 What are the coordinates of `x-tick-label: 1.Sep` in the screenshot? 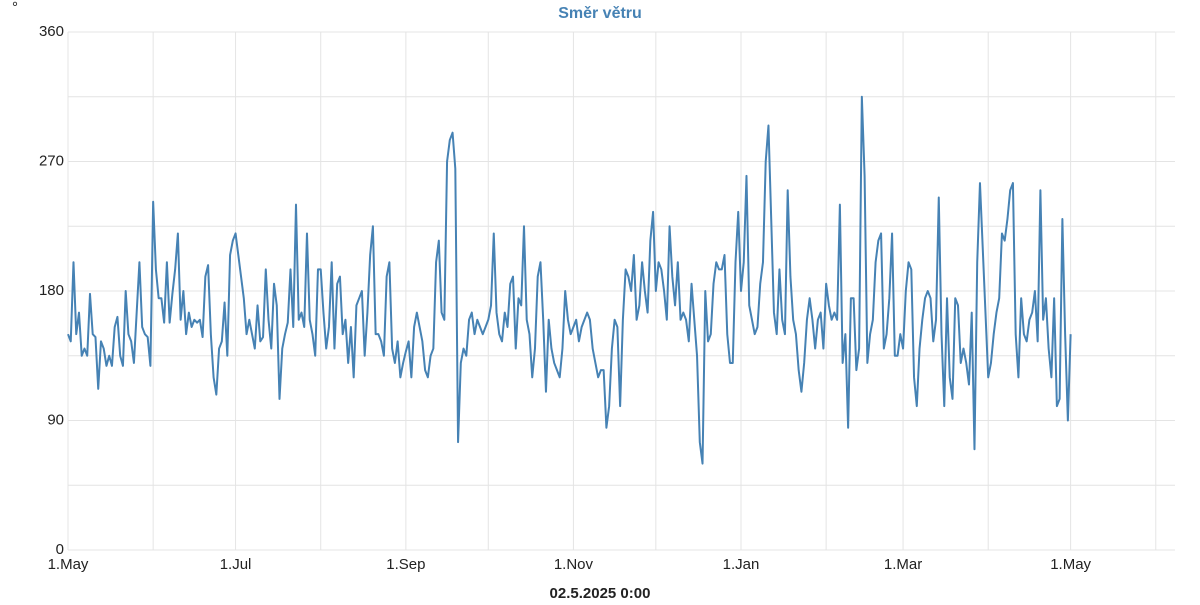 It's located at (405, 564).